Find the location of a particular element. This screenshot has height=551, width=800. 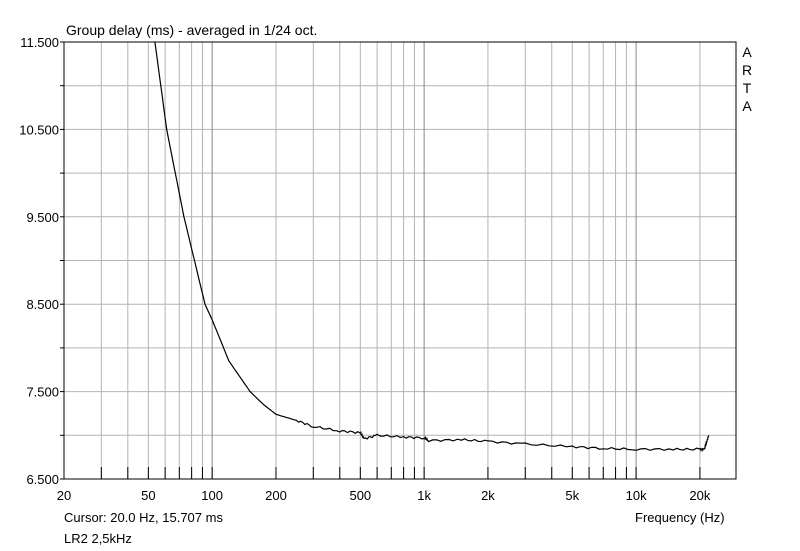

y-tick-label: 6.500 is located at coordinates (42, 479).